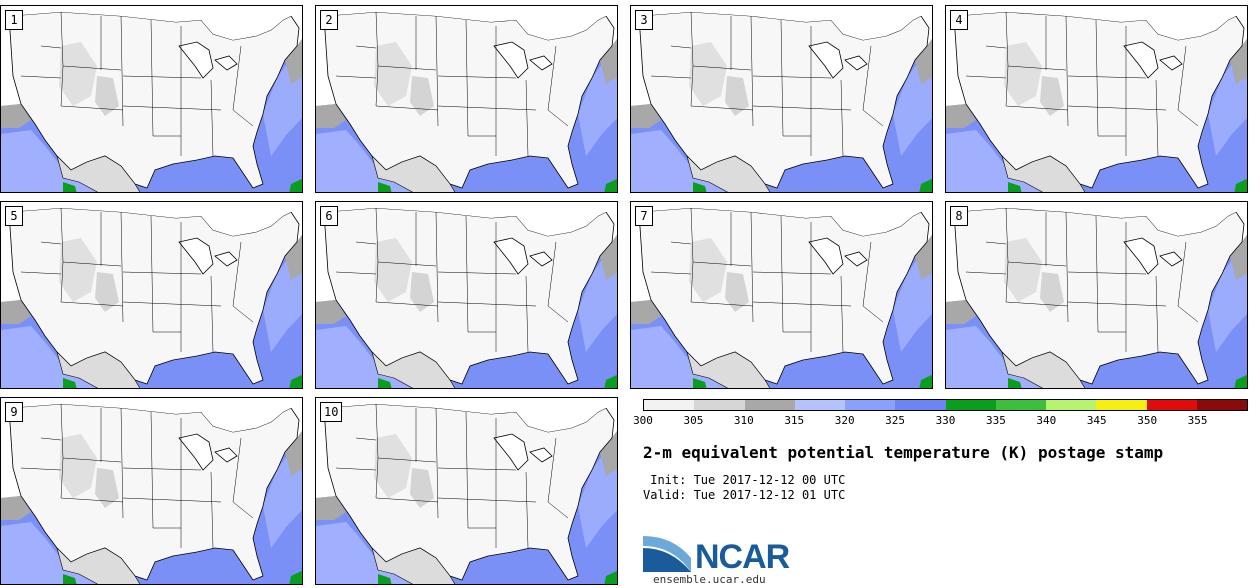  Describe the element at coordinates (667, 554) in the screenshot. I see `ncar-logo-icon` at that location.